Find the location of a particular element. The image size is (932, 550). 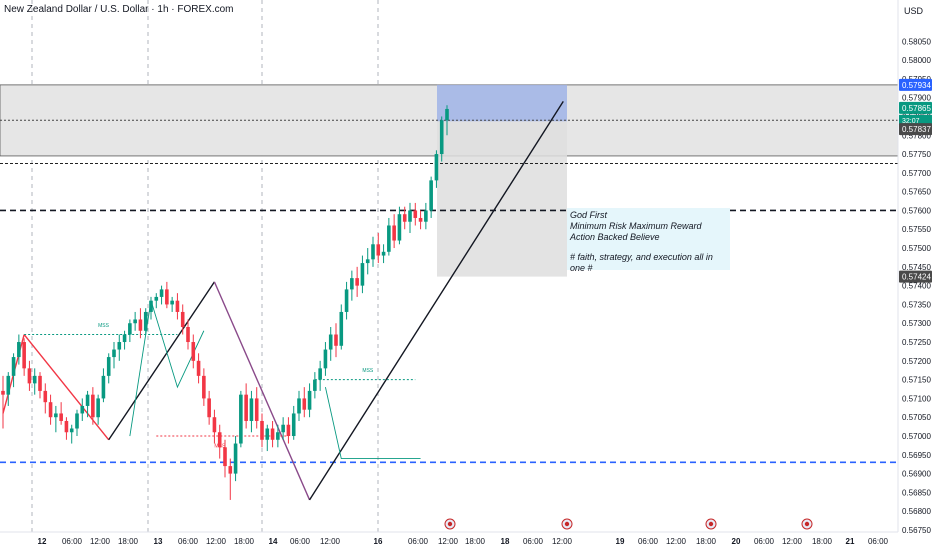

price-tick-label: 0.56950 is located at coordinates (916, 455).